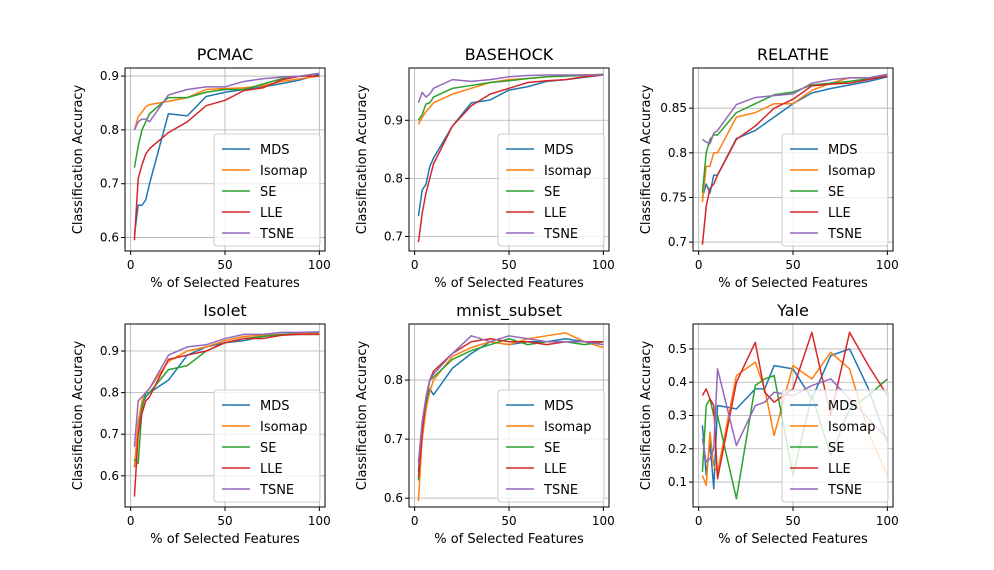 Image resolution: width=994 pixels, height=570 pixels. I want to click on y-tick-label: 0.75, so click(673, 197).